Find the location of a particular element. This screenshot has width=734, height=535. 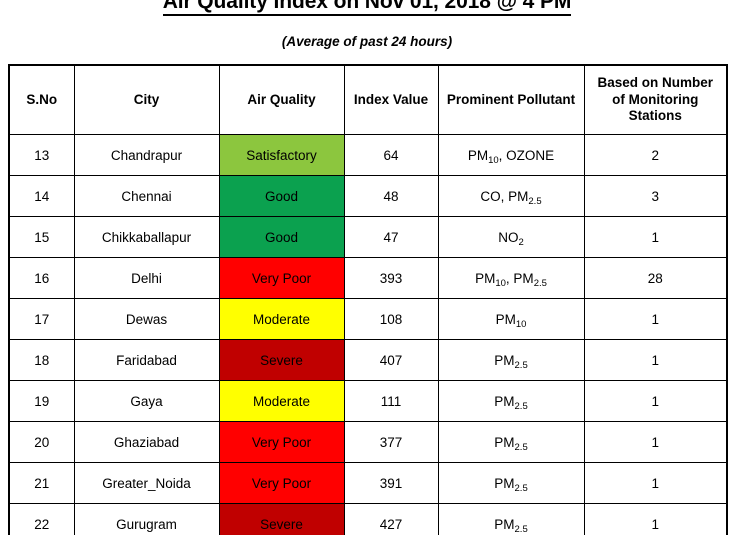

cell-prominent-pollutant: PM10 is located at coordinates (511, 319).